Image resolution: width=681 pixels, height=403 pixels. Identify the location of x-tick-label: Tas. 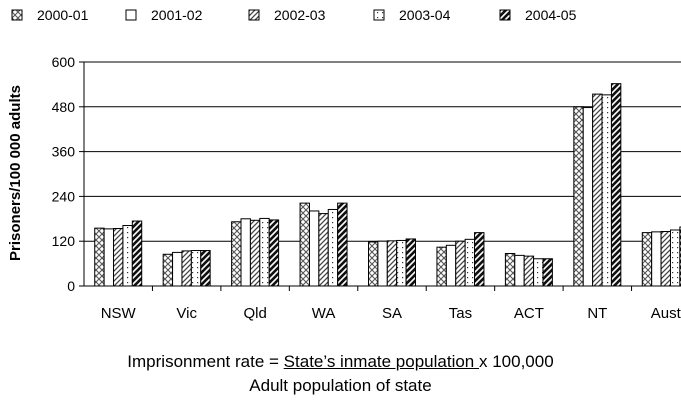
(460, 313).